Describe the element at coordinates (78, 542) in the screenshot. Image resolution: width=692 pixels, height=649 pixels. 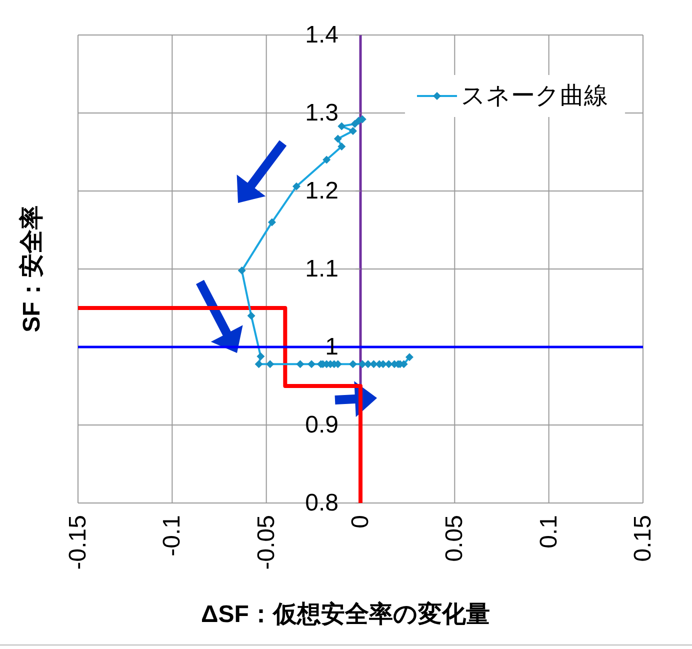
I see `x-tick-label: -0.15` at that location.